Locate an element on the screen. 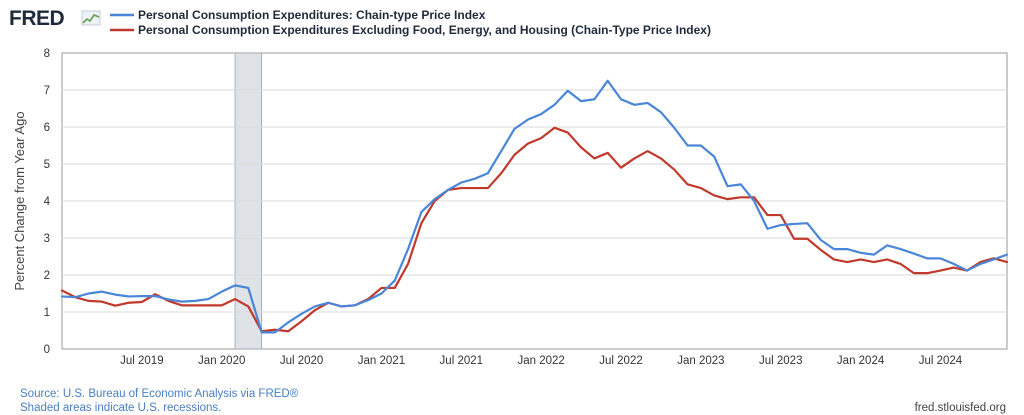  y-tick-label-2: 2 is located at coordinates (47, 276).